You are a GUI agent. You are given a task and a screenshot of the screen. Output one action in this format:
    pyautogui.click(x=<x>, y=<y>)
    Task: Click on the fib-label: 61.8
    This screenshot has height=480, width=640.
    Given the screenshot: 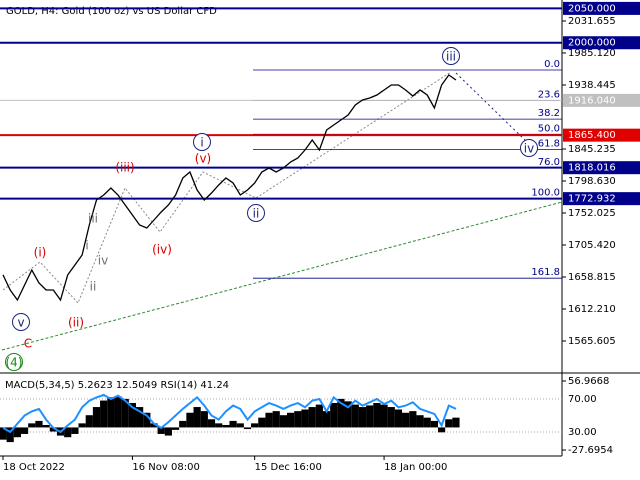 What is the action you would take?
    pyautogui.click(x=549, y=143)
    